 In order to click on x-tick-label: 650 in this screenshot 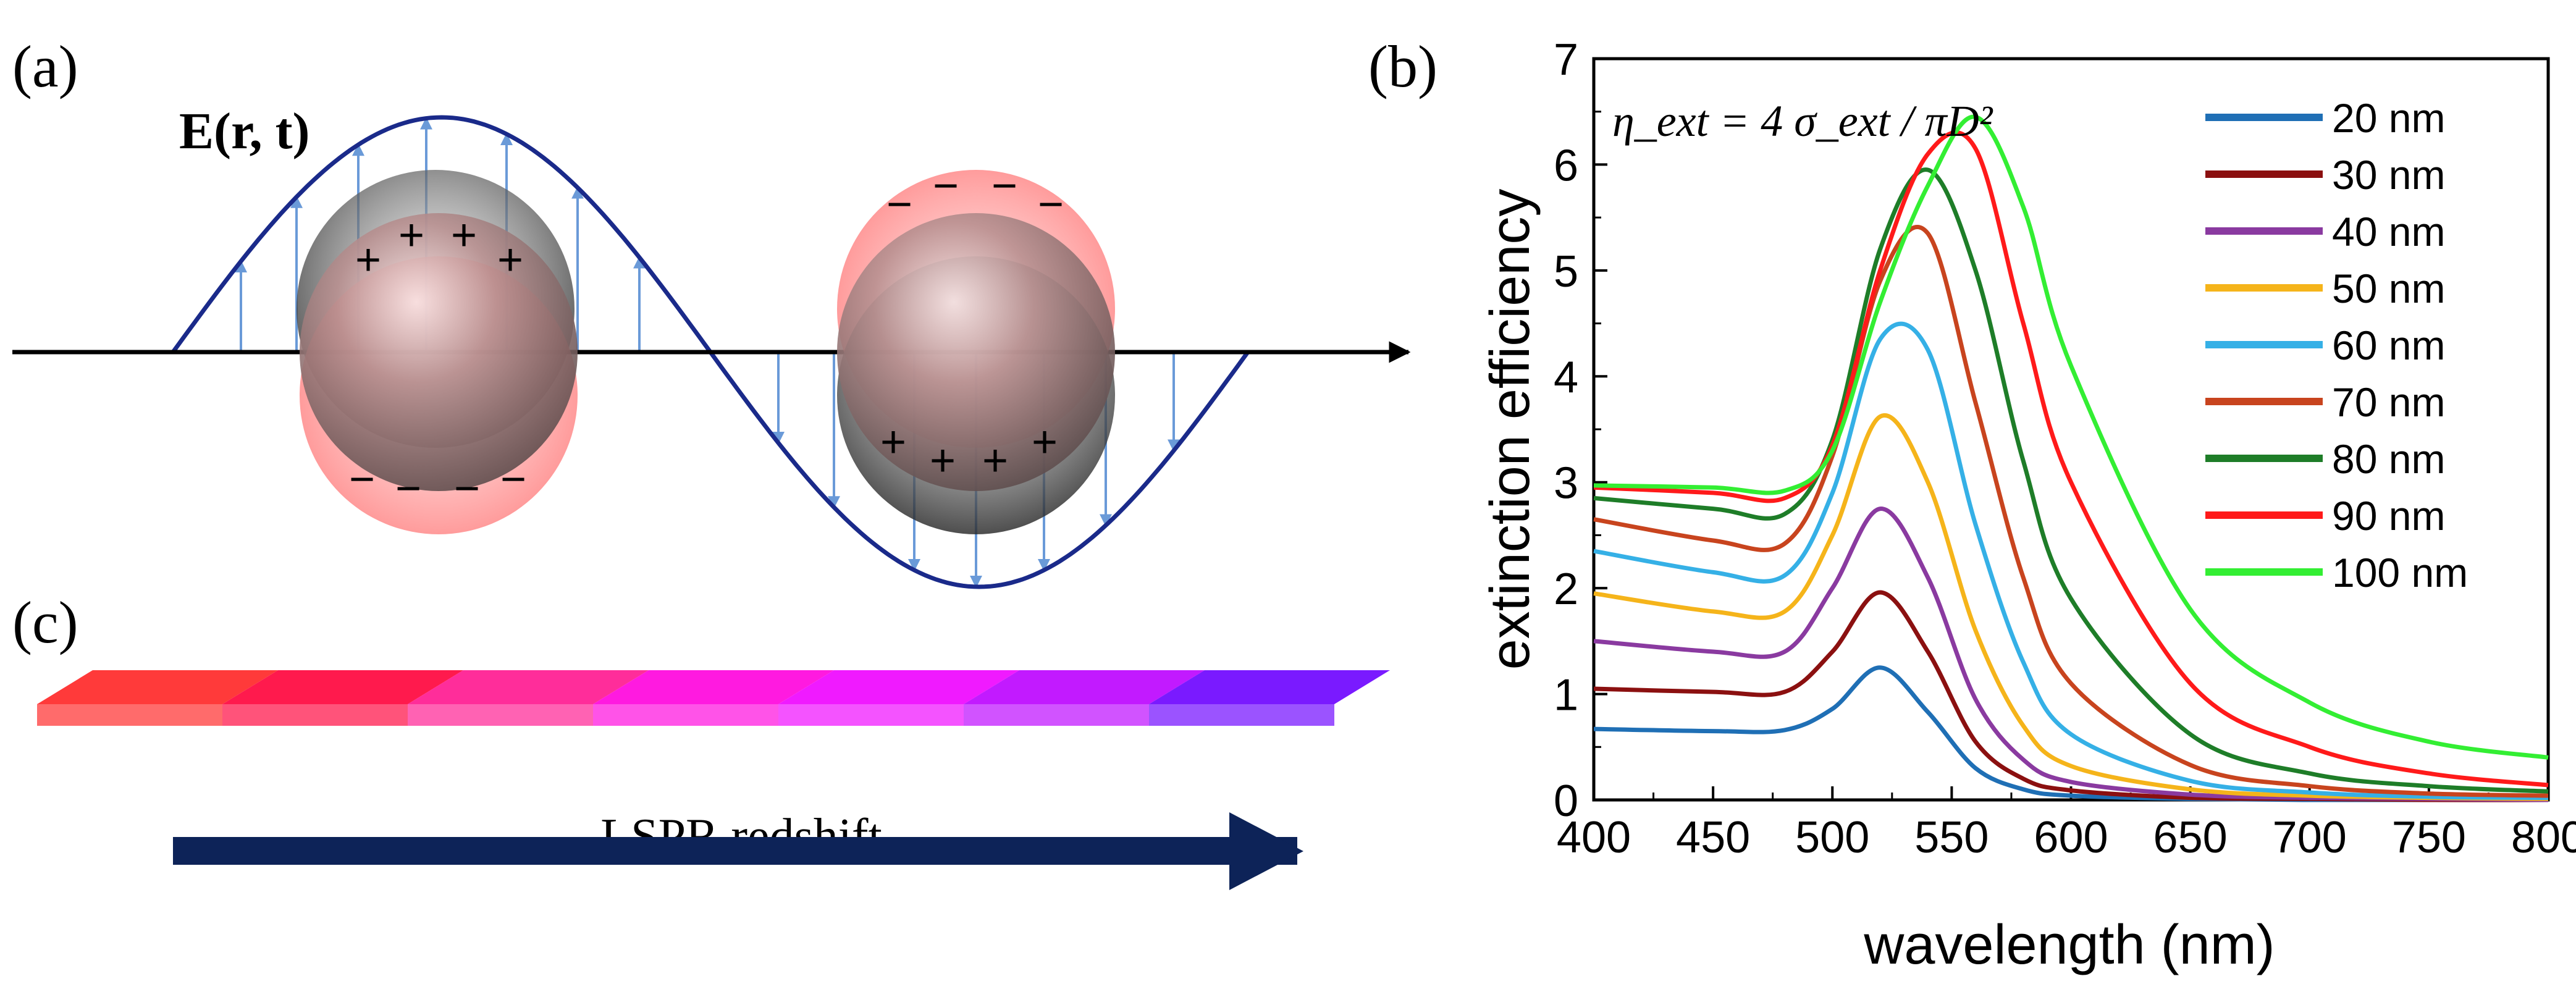, I will do `click(2190, 837)`.